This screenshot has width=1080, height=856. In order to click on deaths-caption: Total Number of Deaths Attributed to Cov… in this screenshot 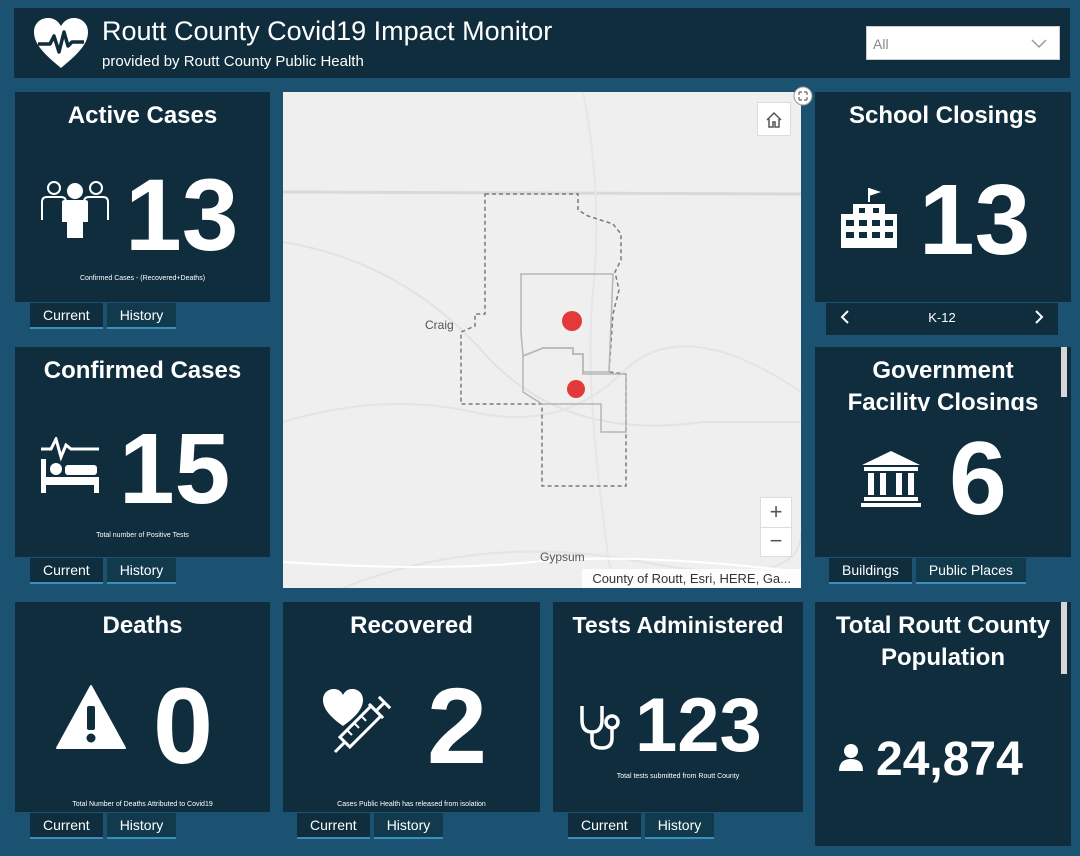, I will do `click(142, 804)`.